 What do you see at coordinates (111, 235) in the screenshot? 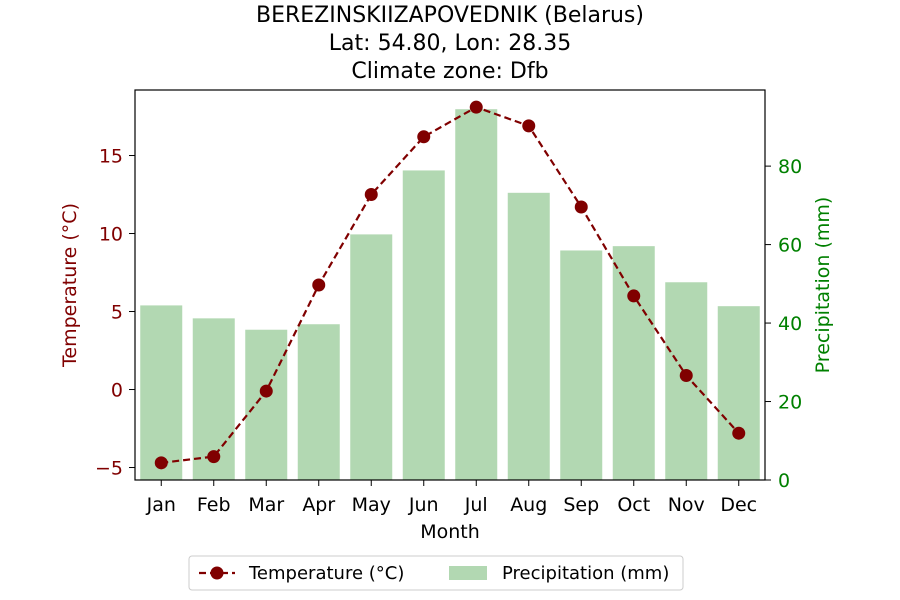
I see `y-left-tick-label: 10` at bounding box center [111, 235].